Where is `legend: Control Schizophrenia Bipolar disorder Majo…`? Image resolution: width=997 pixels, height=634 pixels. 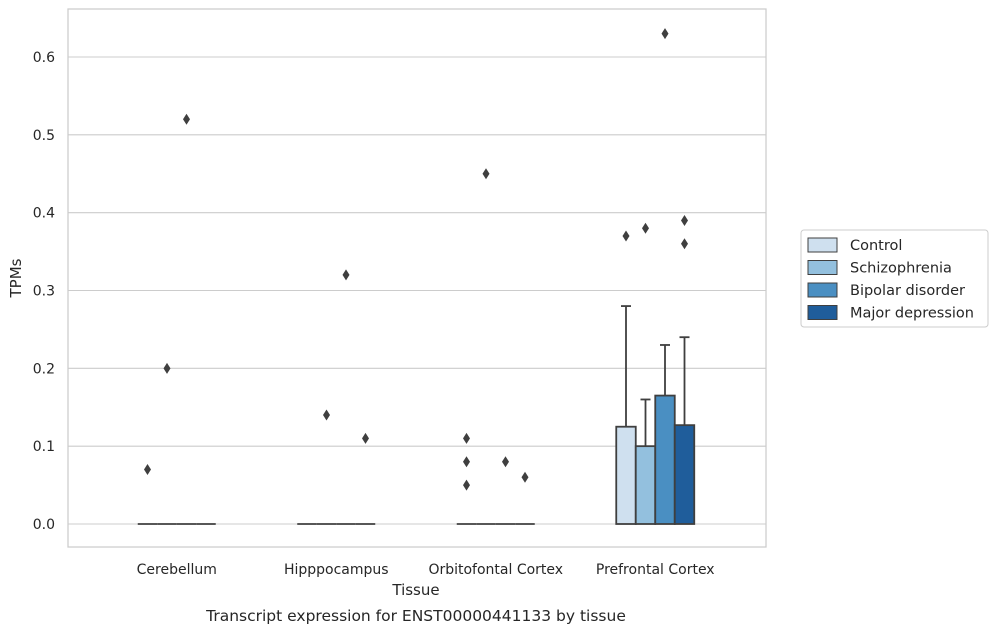
legend: Control Schizophrenia Bipolar disorder Majo… is located at coordinates (894, 278).